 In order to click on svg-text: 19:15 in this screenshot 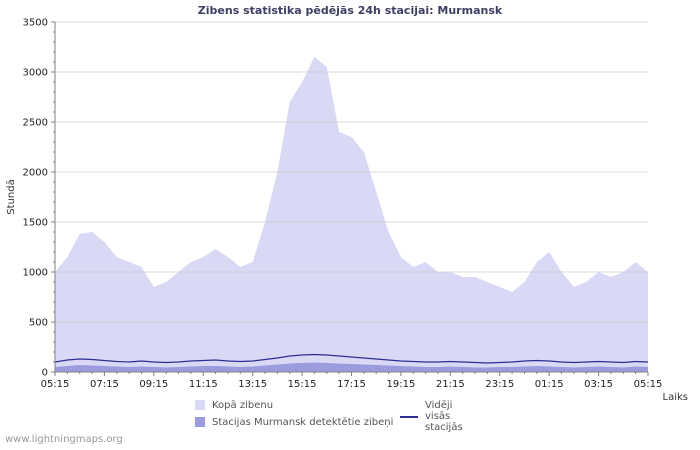, I will do `click(400, 384)`.